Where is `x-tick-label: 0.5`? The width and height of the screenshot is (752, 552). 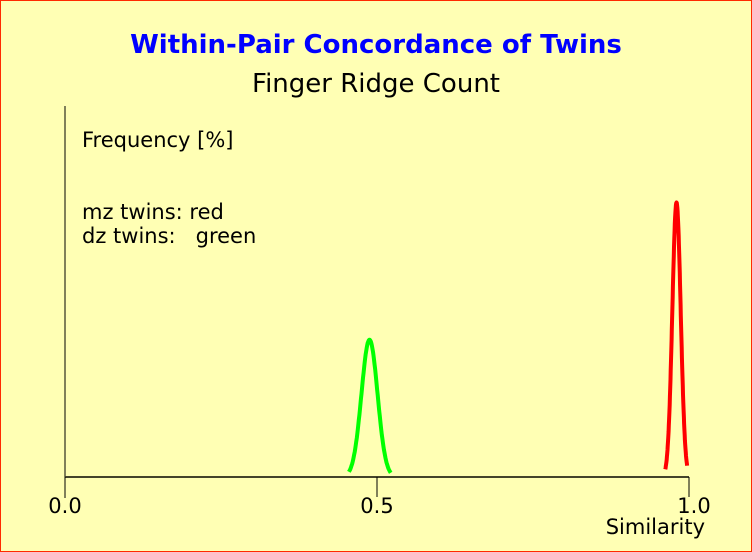
x-tick-label: 0.5 is located at coordinates (376, 506).